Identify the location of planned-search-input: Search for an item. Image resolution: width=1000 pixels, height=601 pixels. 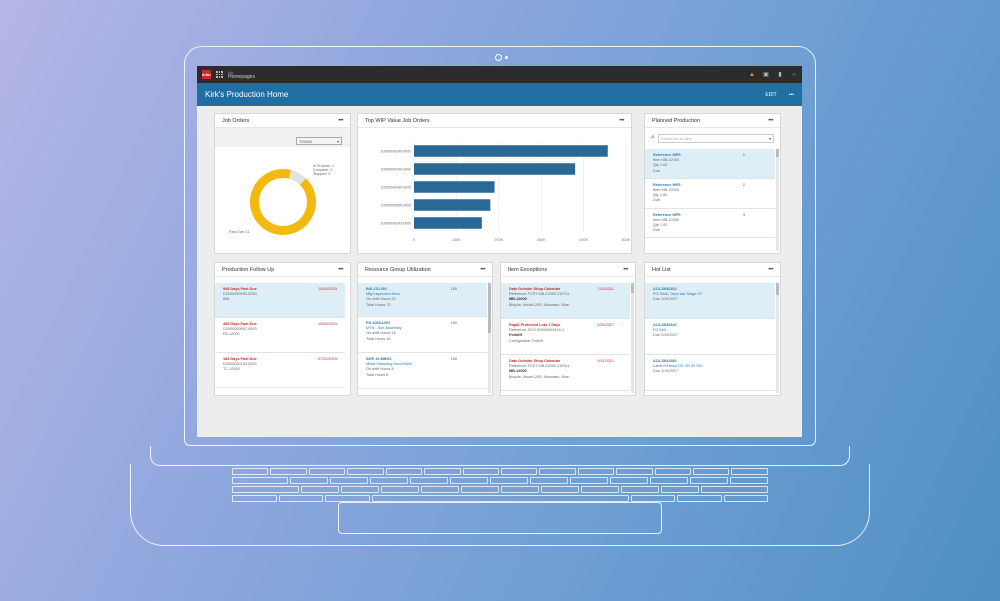
(715, 138).